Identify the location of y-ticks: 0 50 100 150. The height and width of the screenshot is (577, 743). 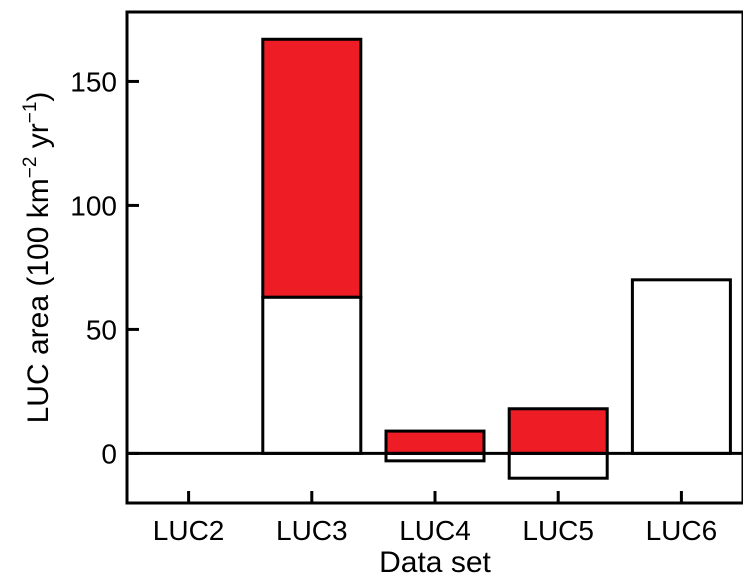
(104, 267).